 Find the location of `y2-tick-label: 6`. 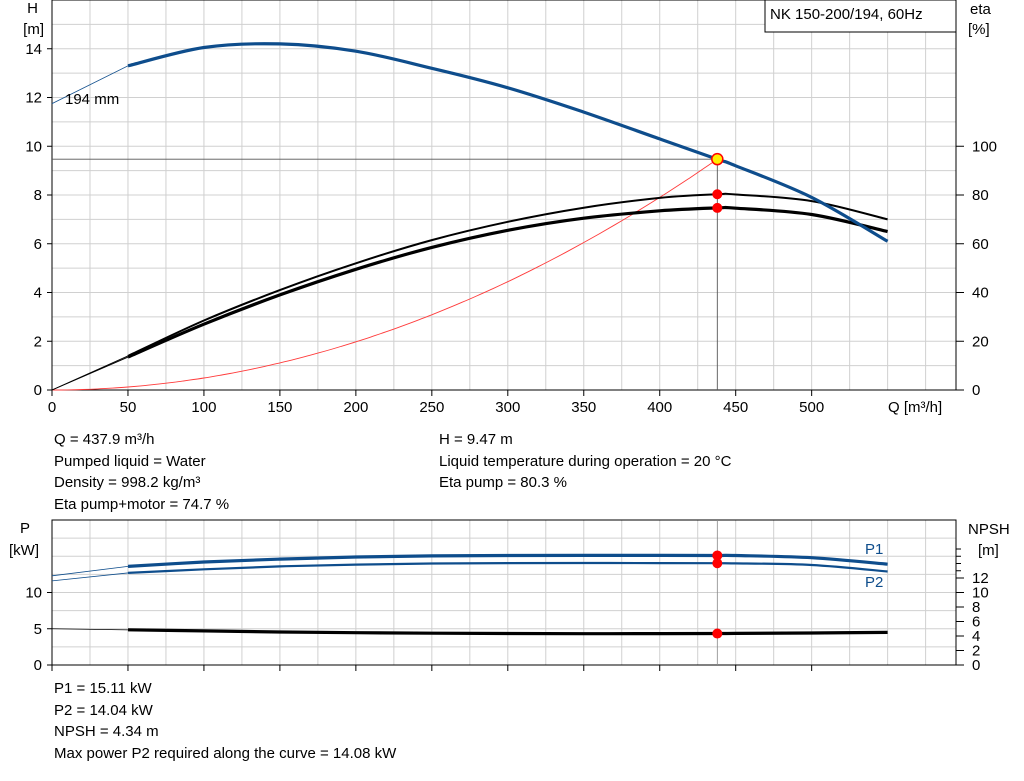

y2-tick-label: 6 is located at coordinates (976, 622).